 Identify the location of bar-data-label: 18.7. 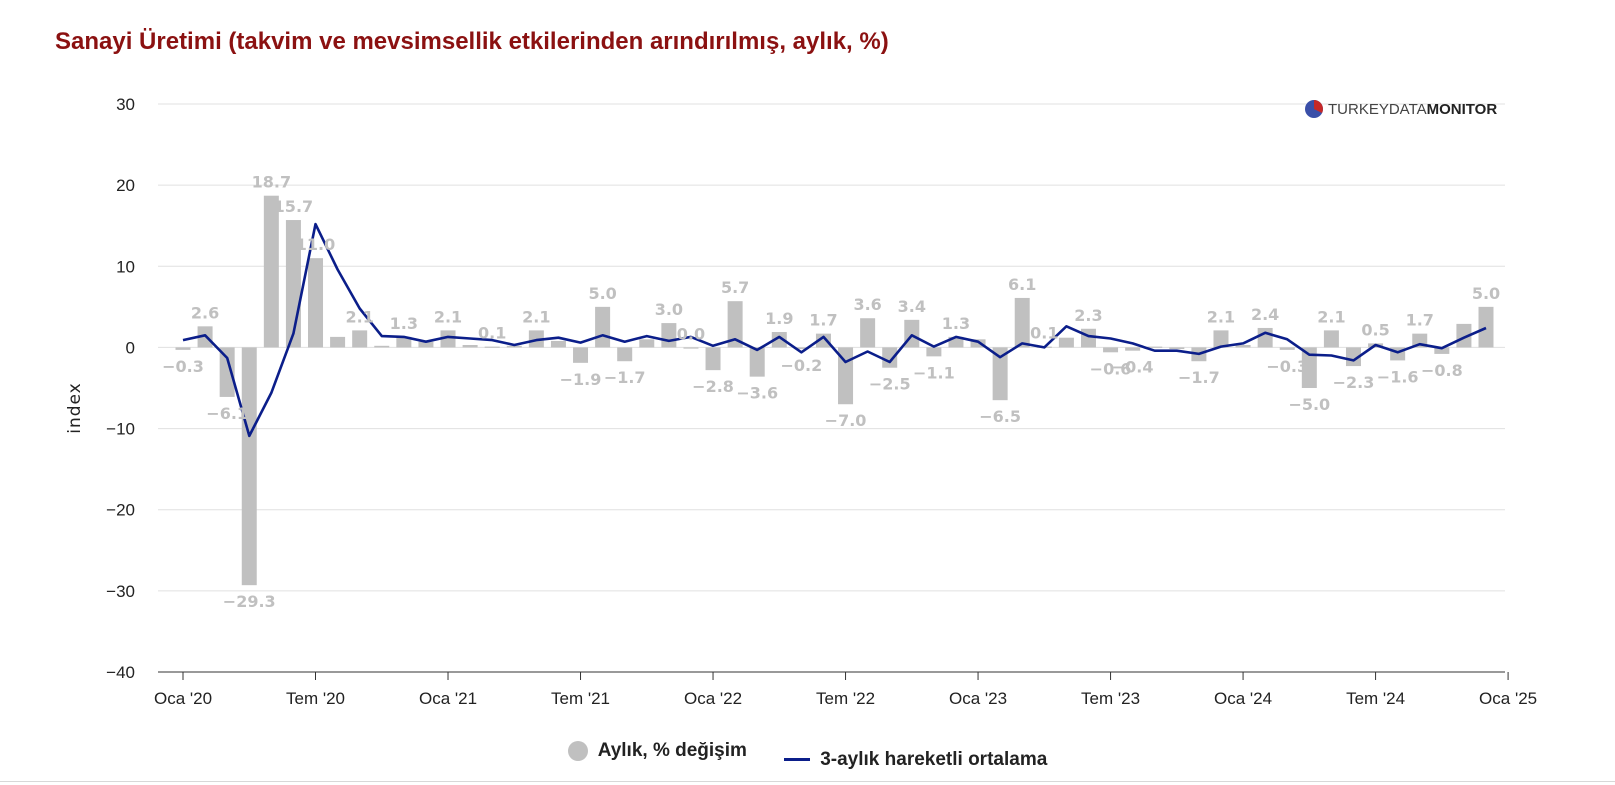
(271, 182).